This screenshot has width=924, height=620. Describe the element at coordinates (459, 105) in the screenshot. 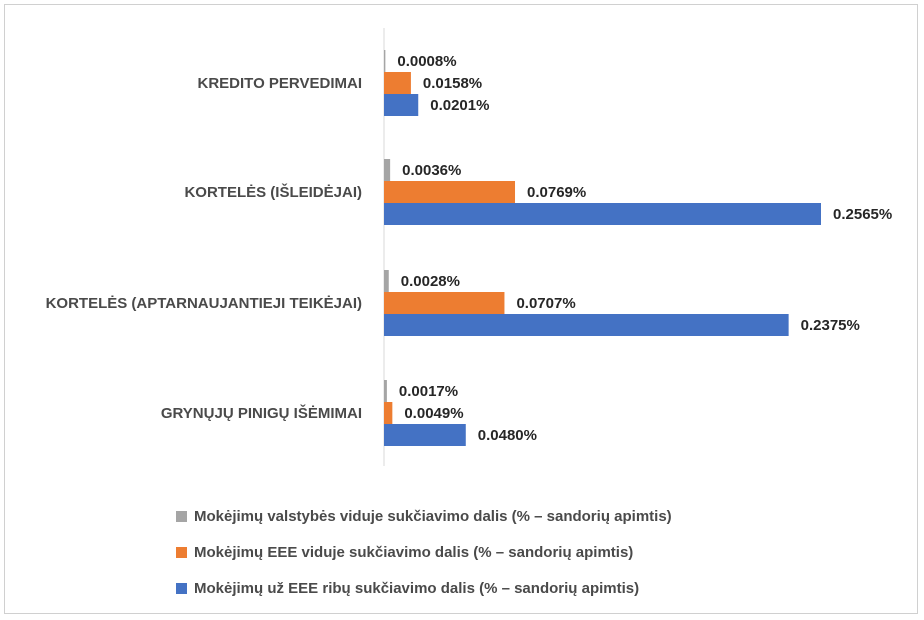

I see `data-label: 0.0201%` at that location.